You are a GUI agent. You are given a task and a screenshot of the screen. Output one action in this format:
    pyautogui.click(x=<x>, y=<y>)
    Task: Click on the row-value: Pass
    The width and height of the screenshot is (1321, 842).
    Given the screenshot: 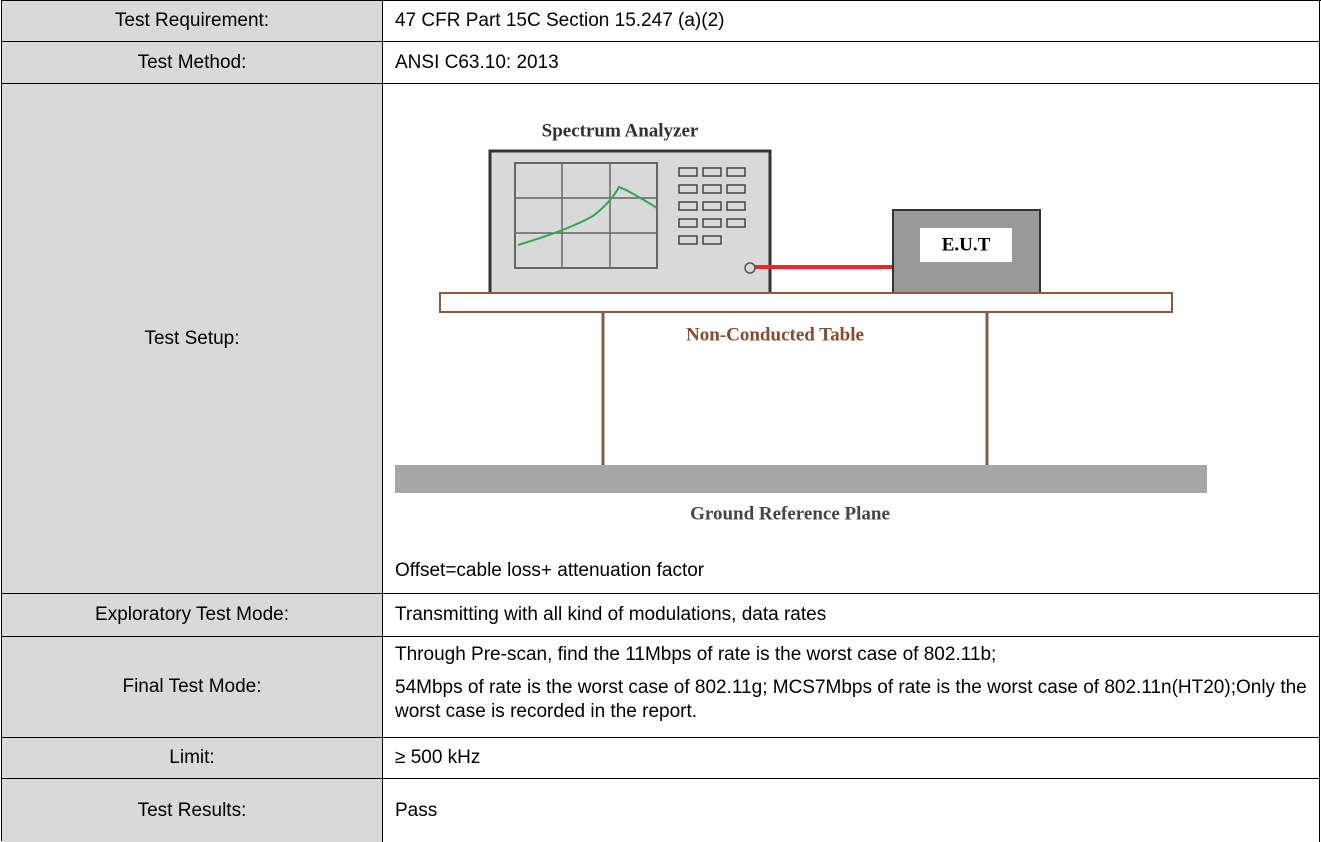 What is the action you would take?
    pyautogui.click(x=851, y=810)
    